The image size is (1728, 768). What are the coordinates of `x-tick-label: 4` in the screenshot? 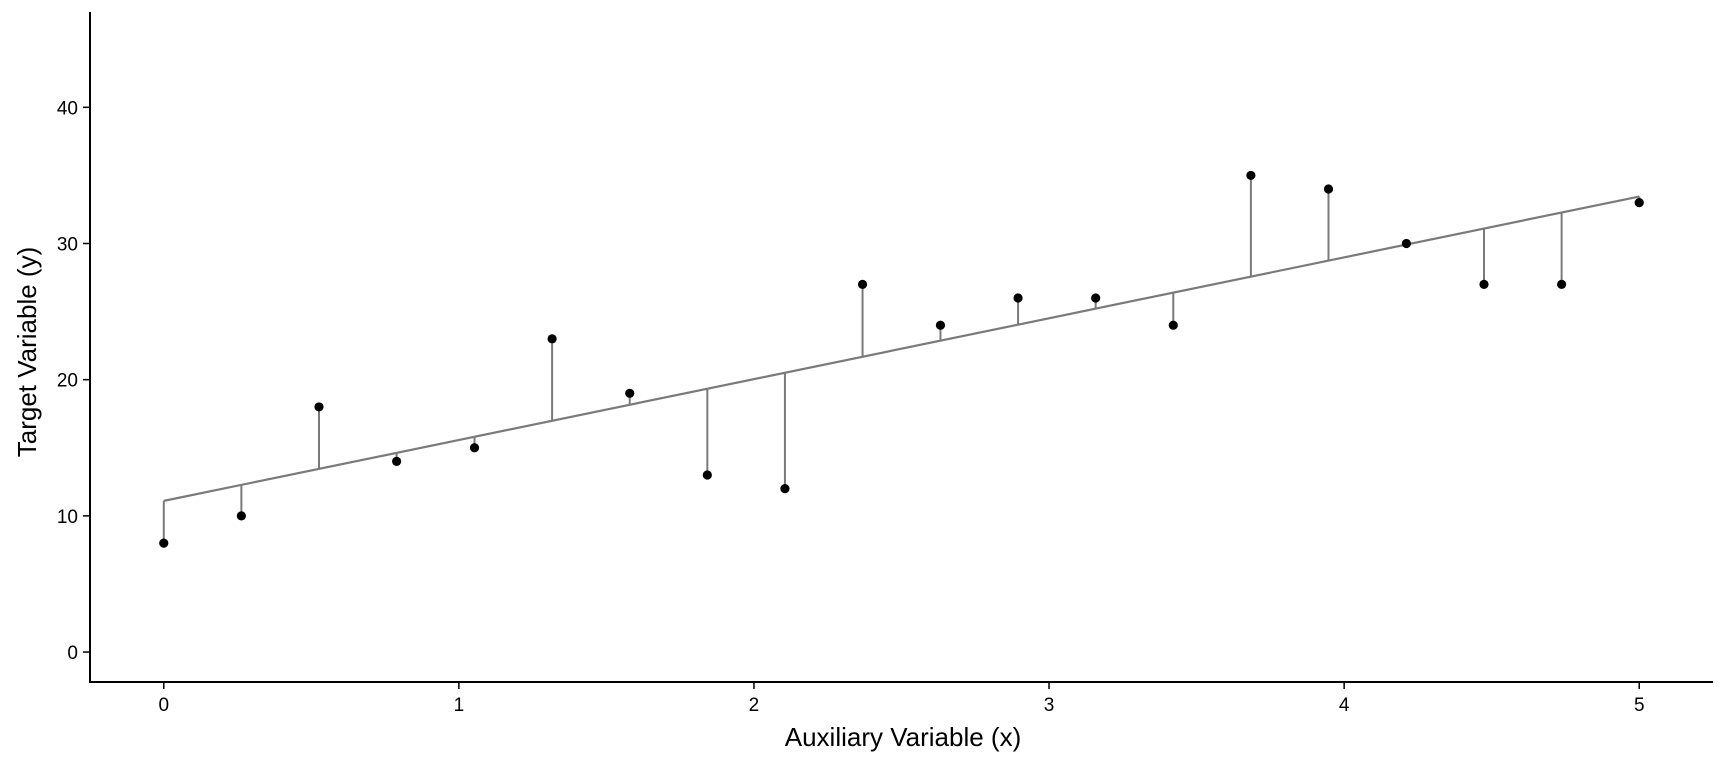 It's located at (1344, 705).